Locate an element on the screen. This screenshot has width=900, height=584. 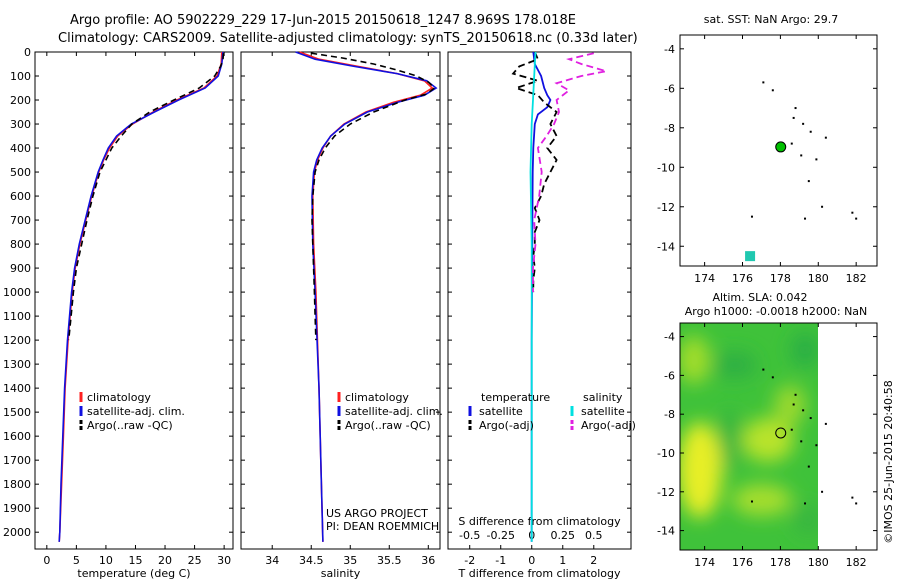
sla-heatmap is located at coordinates (749, 436).